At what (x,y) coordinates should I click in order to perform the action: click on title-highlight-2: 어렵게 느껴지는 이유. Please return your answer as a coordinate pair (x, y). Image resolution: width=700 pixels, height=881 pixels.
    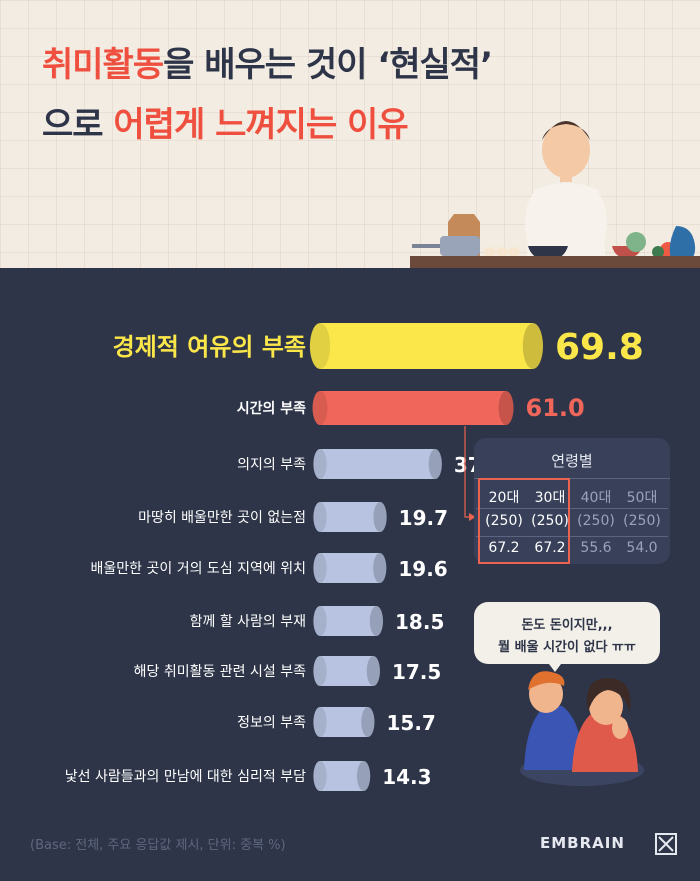
    Looking at the image, I should click on (260, 125).